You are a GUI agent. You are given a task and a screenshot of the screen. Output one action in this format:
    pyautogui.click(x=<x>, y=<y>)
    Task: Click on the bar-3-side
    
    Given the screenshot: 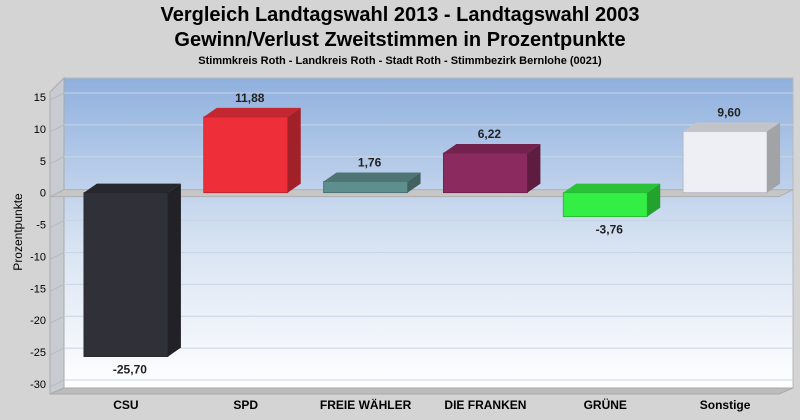 What is the action you would take?
    pyautogui.click(x=534, y=168)
    